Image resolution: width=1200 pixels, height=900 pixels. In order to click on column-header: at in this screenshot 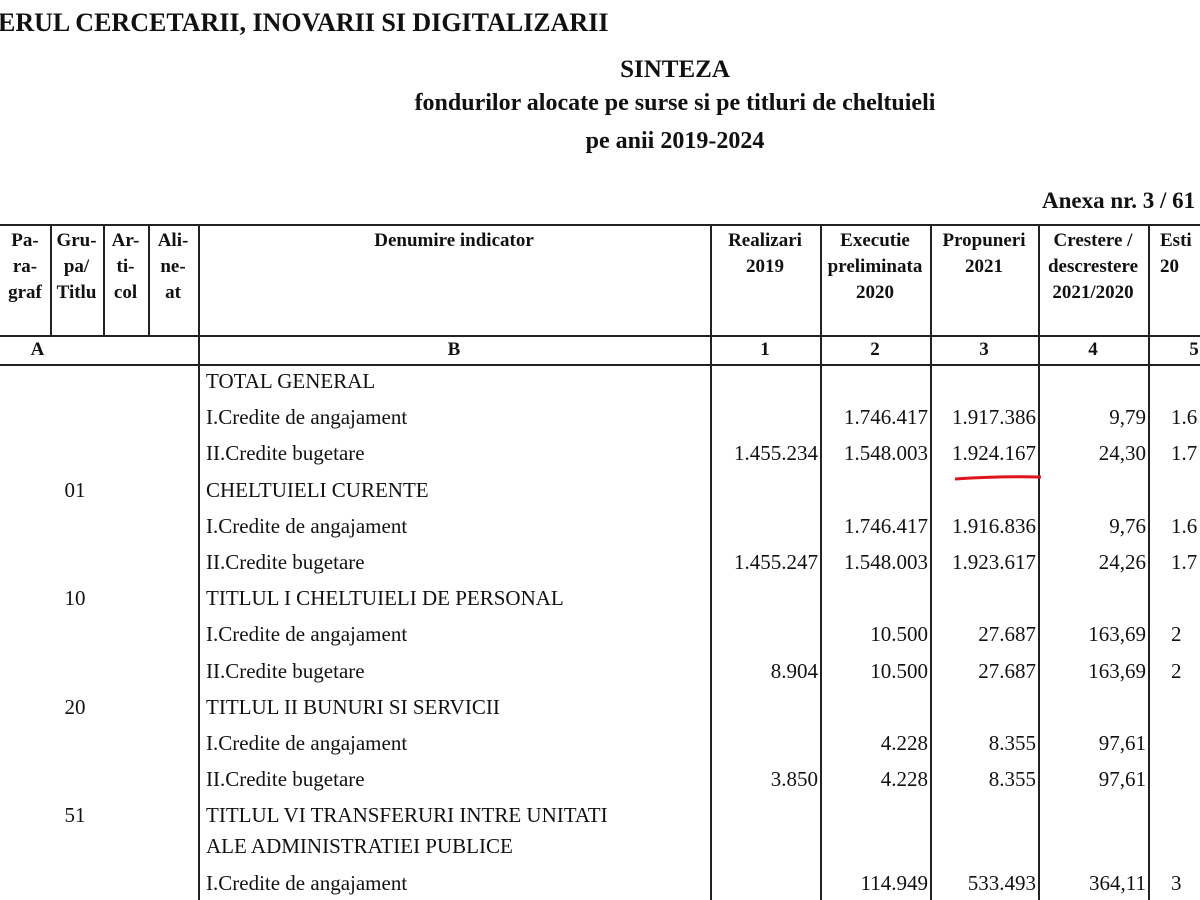, I will do `click(173, 292)`.